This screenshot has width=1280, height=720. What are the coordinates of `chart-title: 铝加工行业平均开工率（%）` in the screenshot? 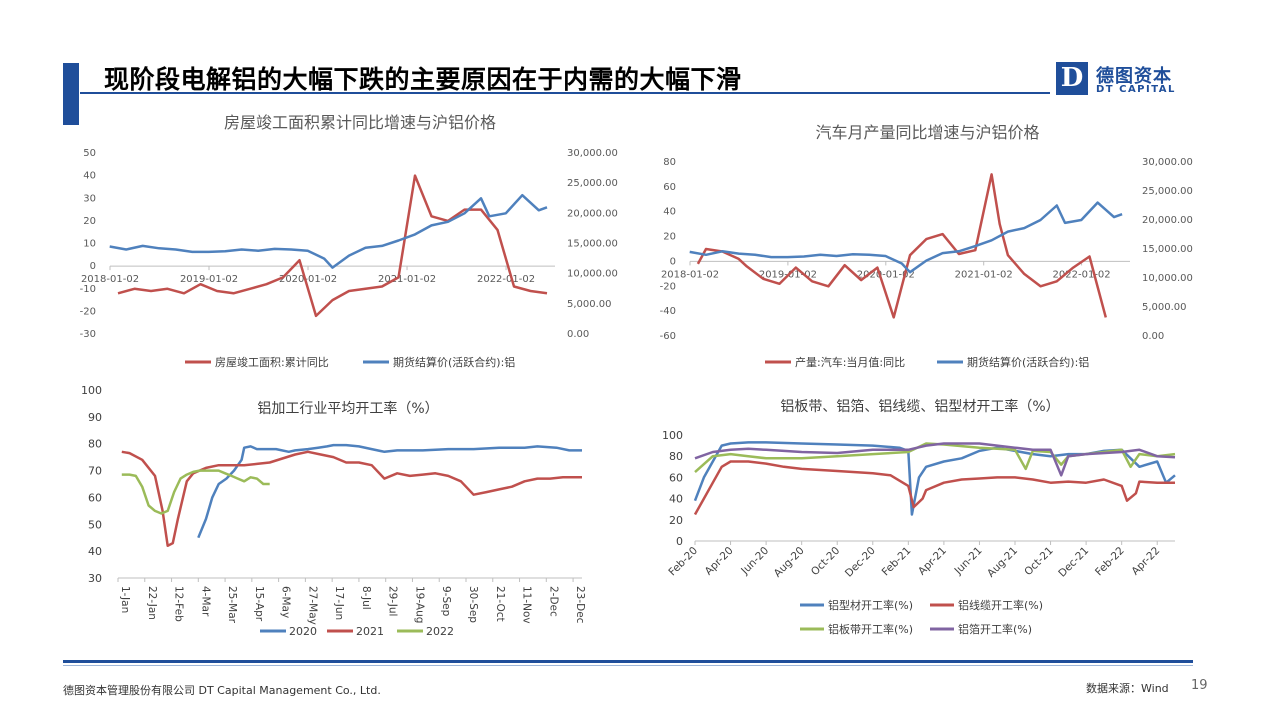 It's located at (347, 408).